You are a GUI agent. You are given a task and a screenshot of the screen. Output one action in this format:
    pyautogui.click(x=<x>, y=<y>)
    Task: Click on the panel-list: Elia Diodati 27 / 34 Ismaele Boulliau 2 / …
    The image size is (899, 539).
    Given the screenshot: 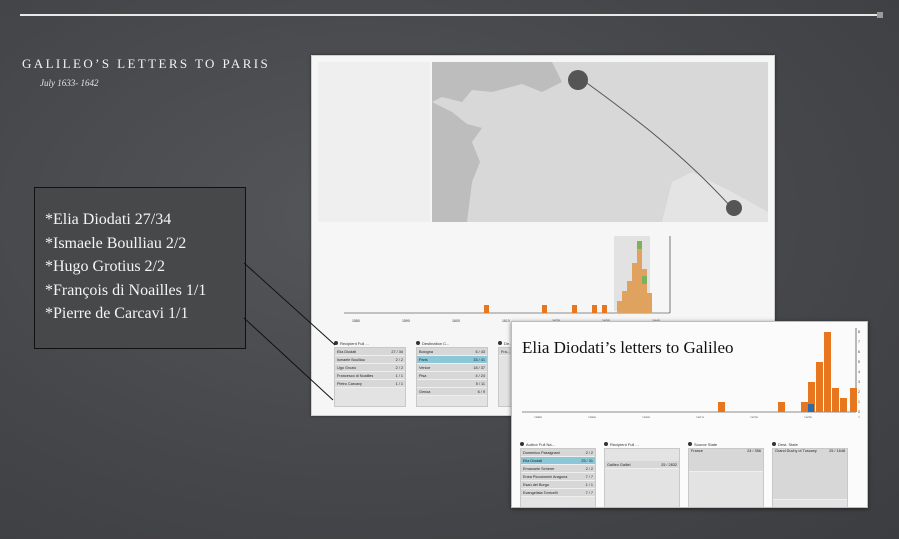 What is the action you would take?
    pyautogui.click(x=370, y=377)
    